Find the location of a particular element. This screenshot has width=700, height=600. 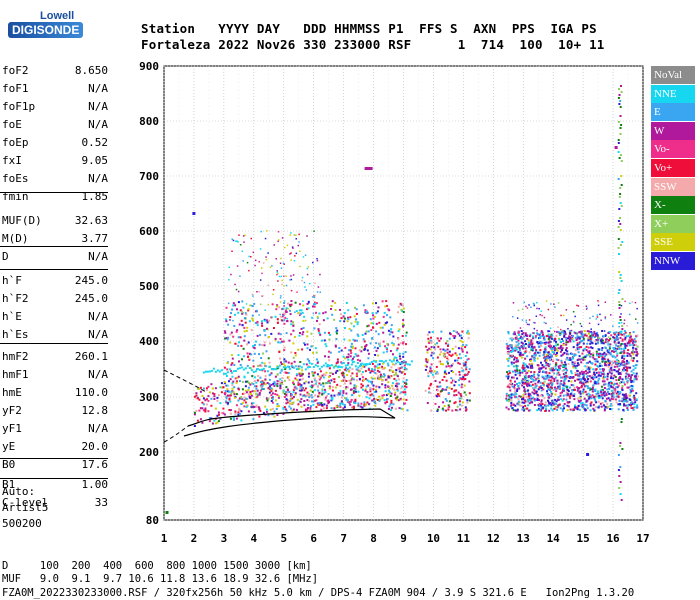

param-name: h`F is located at coordinates (12, 280).